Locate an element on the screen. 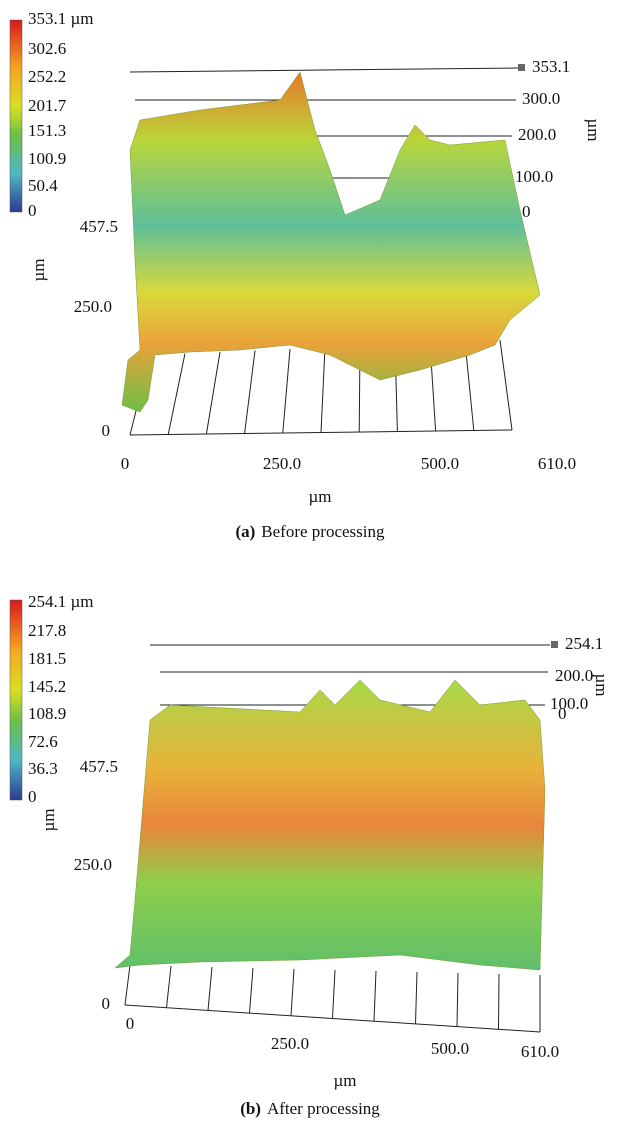  z-grid-line is located at coordinates (325, 70).